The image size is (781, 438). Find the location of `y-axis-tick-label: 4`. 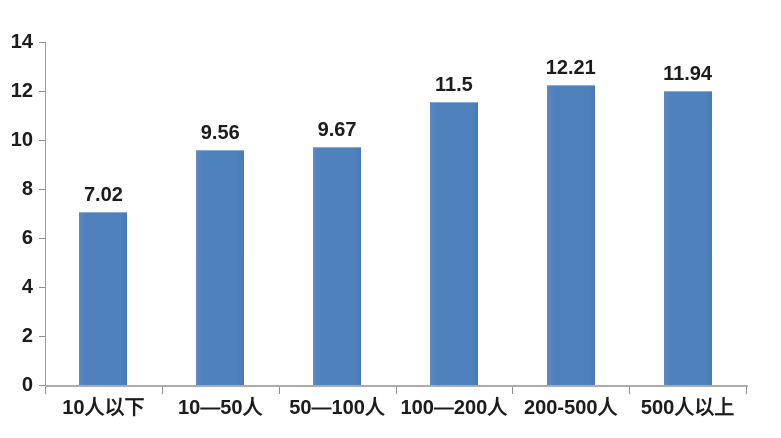

y-axis-tick-label: 4 is located at coordinates (27, 287).